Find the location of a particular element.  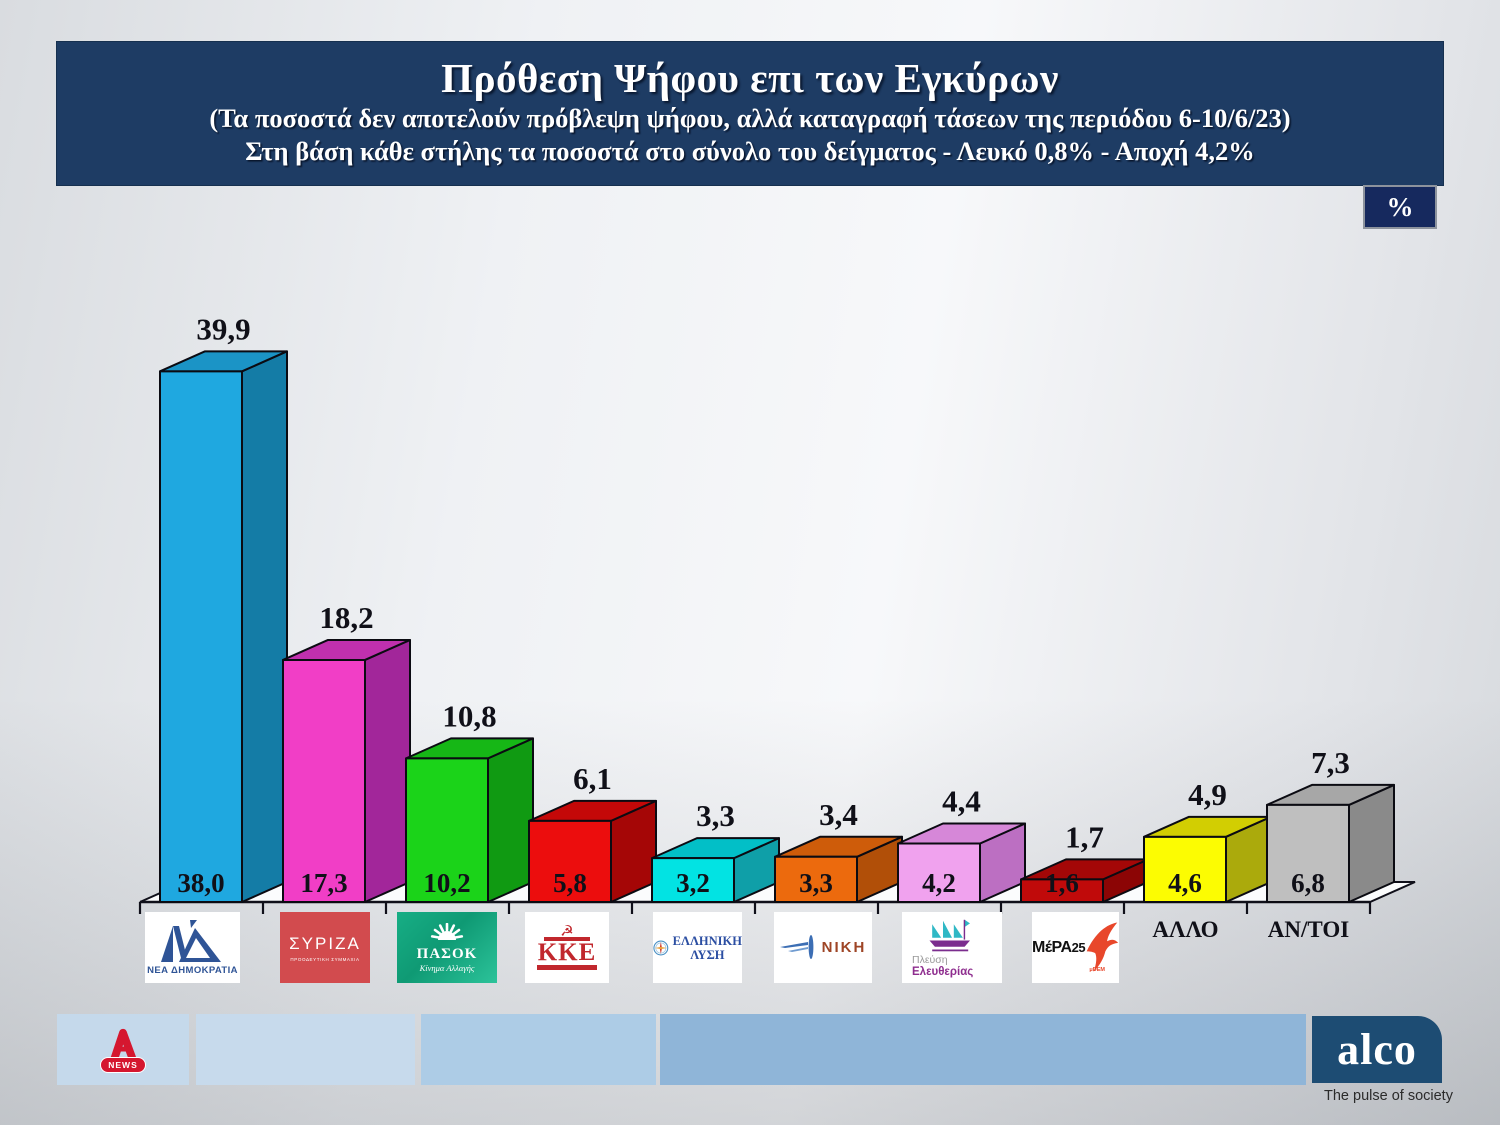

bar-value-label-valid: 1,7 is located at coordinates (1084, 836).